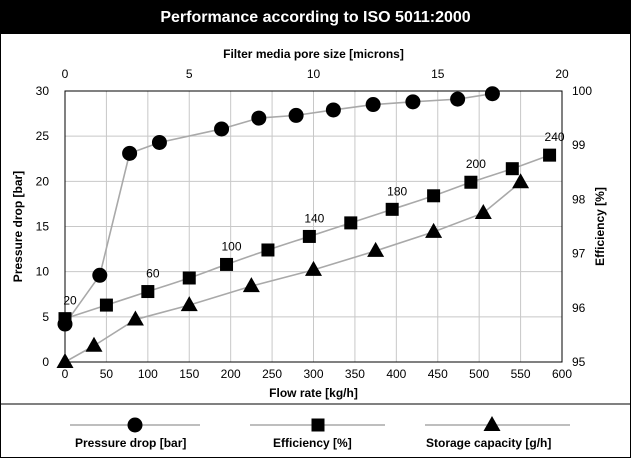  I want to click on x-tick-label: 500, so click(479, 374).